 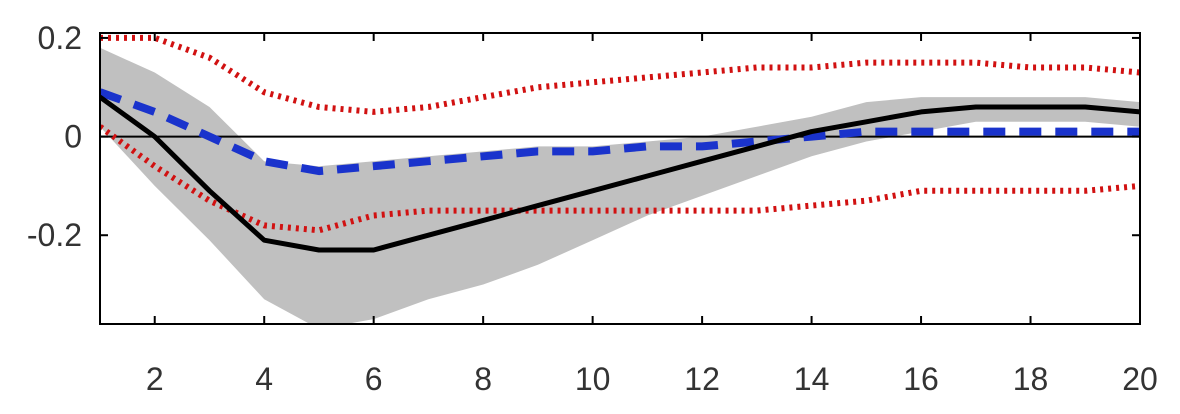 What do you see at coordinates (483, 379) in the screenshot?
I see `x-tick-label: 8` at bounding box center [483, 379].